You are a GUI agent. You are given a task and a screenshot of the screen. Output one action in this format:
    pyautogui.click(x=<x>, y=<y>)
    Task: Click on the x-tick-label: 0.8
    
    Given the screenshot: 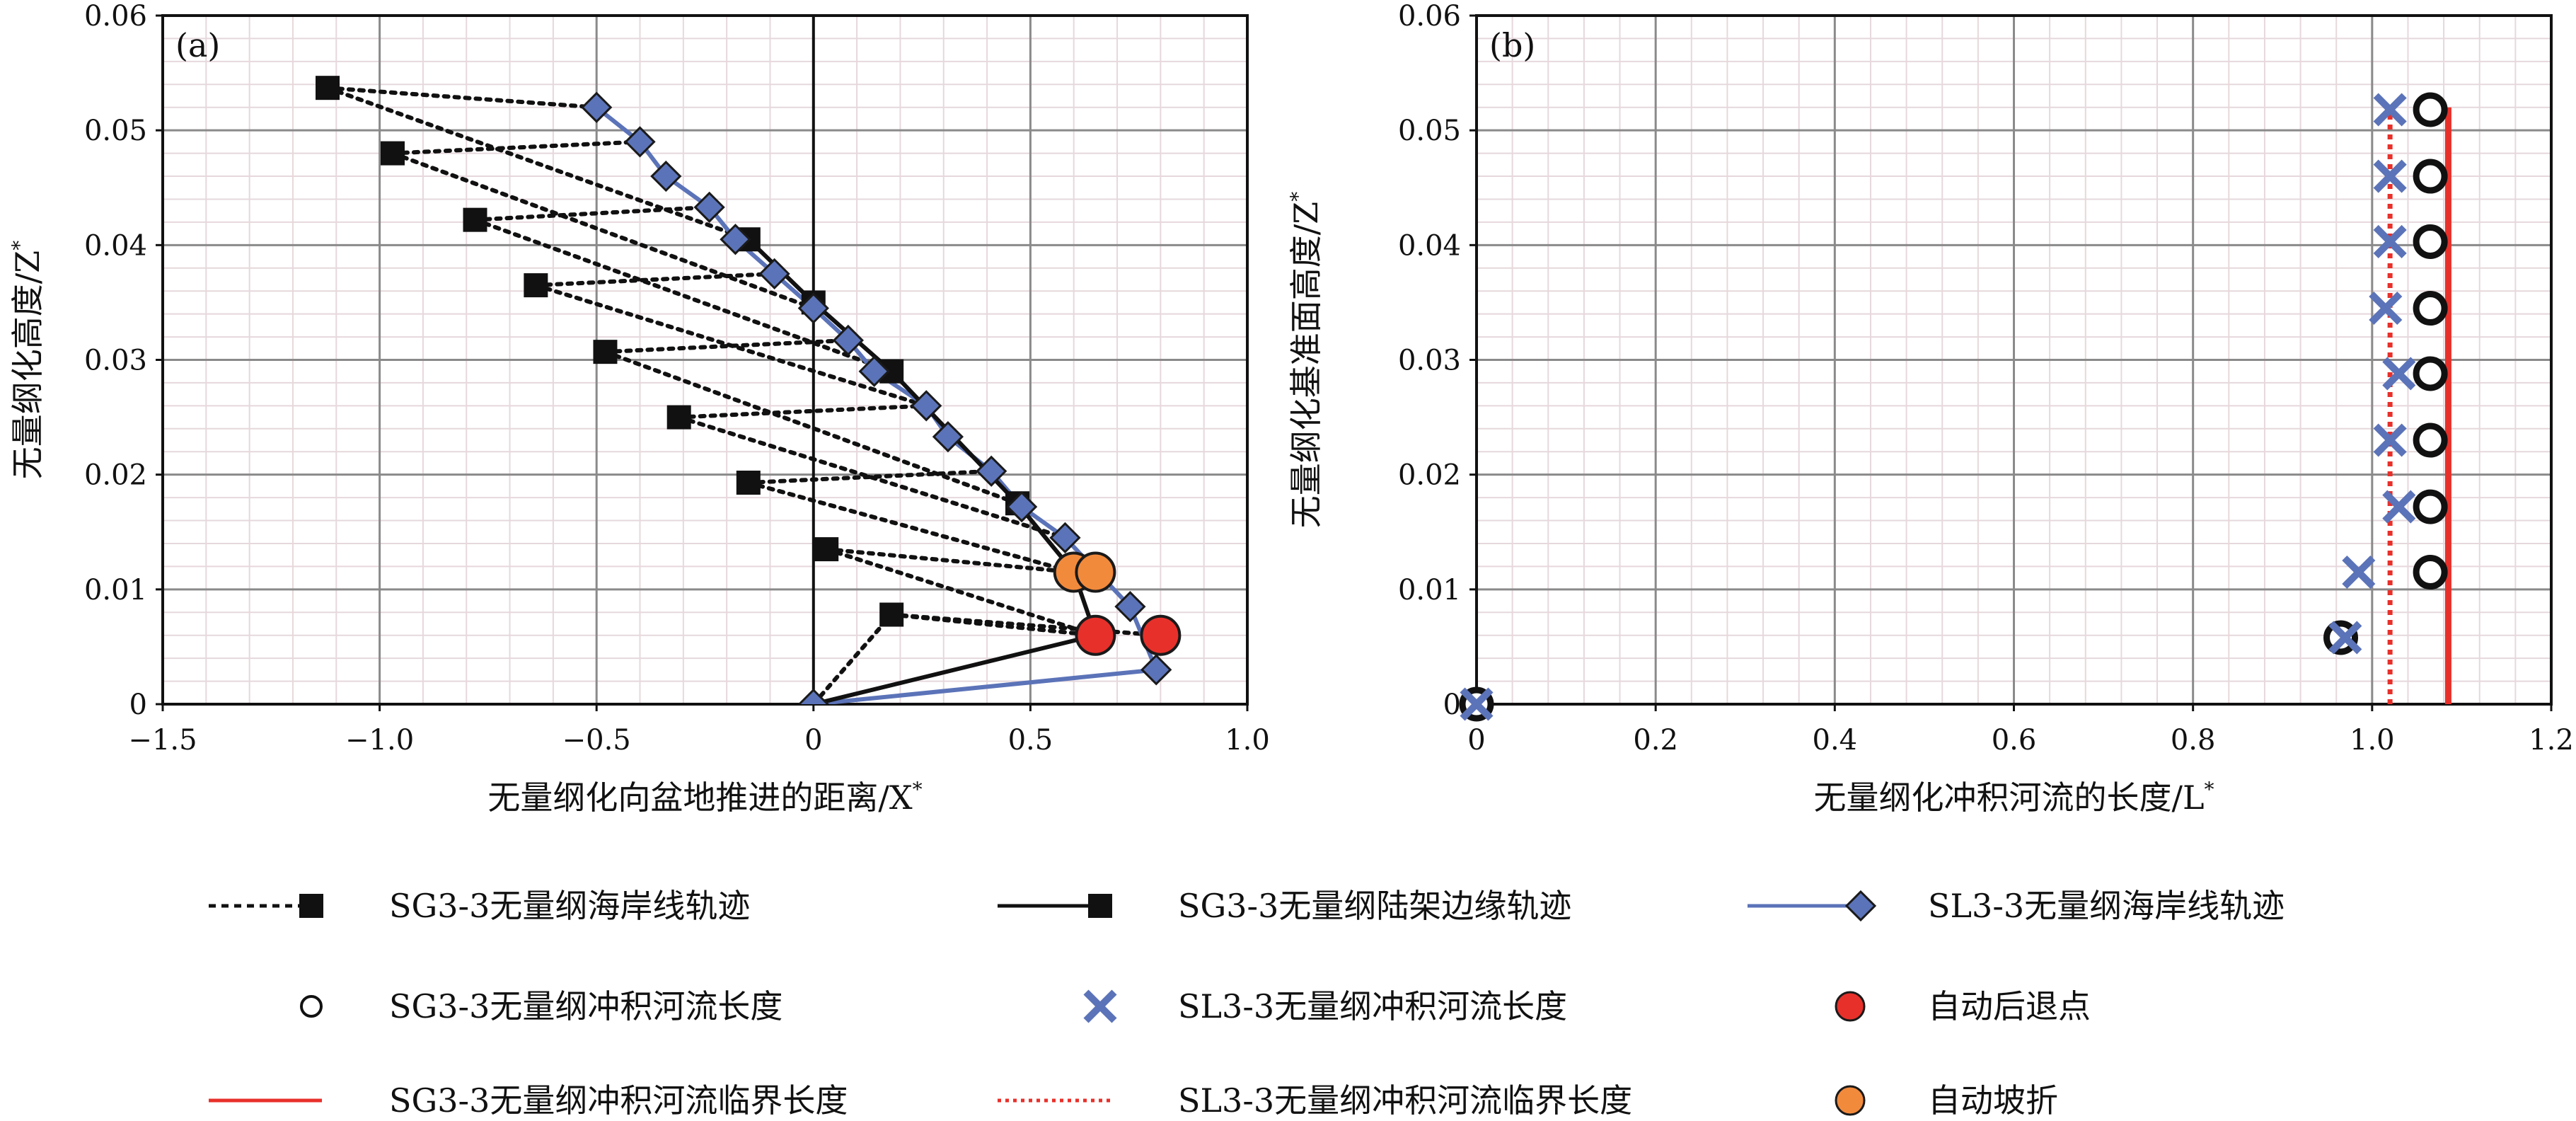 What is the action you would take?
    pyautogui.click(x=2193, y=740)
    